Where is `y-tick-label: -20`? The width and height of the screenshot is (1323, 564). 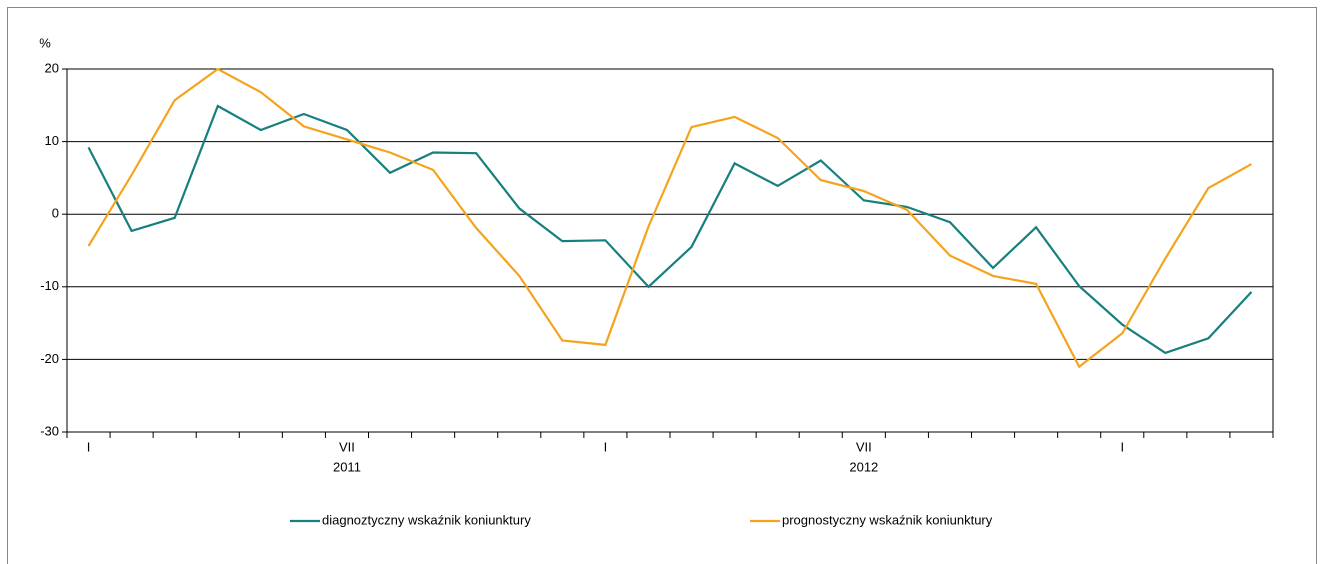
y-tick-label: -20 is located at coordinates (49, 358).